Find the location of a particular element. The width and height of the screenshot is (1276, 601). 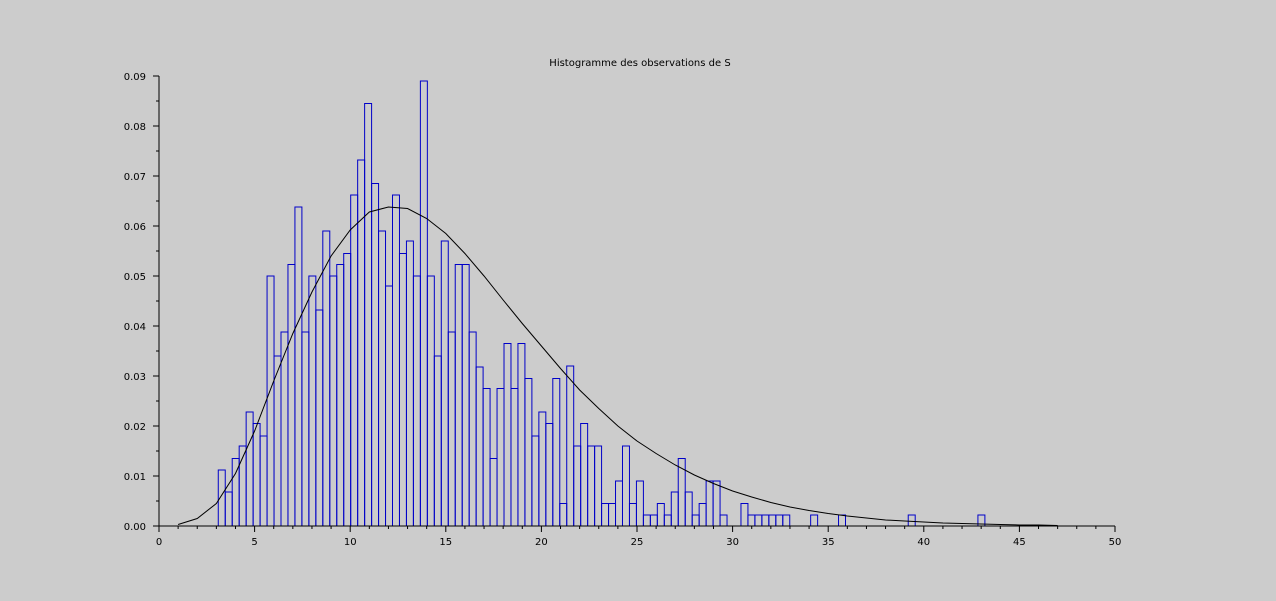

x-tick-label: 0 is located at coordinates (159, 542).